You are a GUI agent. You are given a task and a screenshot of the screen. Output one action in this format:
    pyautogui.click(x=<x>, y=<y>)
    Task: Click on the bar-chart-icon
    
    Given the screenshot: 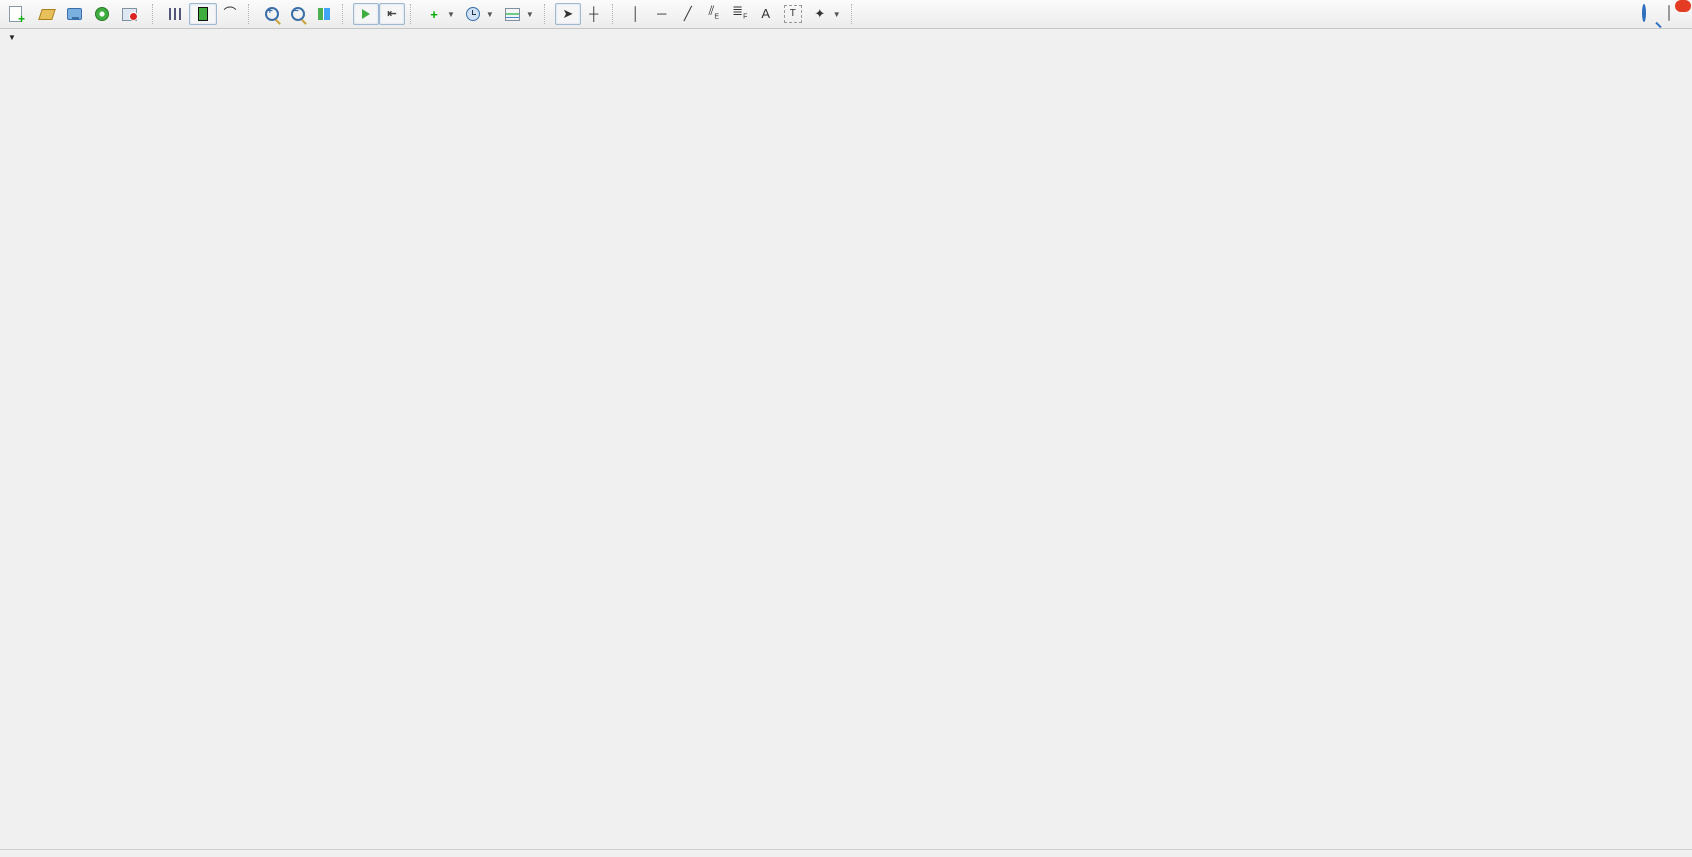 What is the action you would take?
    pyautogui.click(x=176, y=14)
    